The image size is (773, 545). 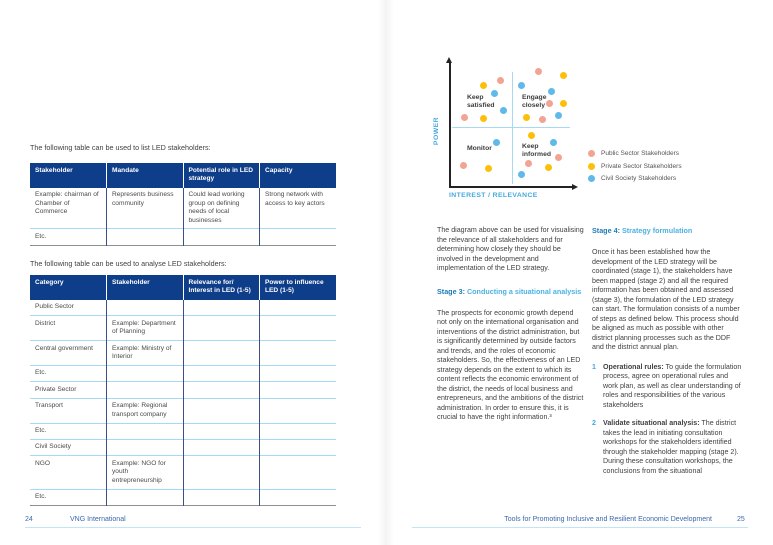 What do you see at coordinates (657, 230) in the screenshot?
I see `stage4-title: Strategy formulation` at bounding box center [657, 230].